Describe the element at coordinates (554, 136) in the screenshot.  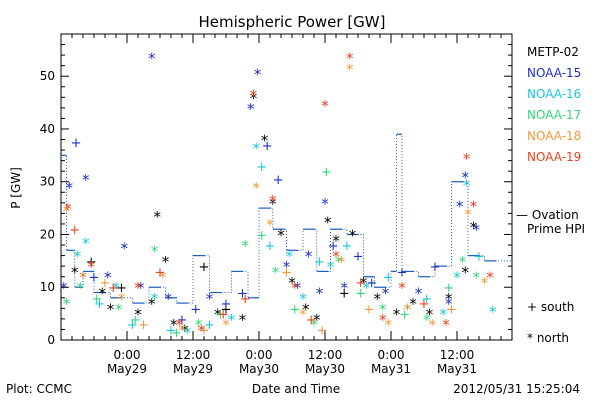
I see `legend-entry: NOAA-18` at that location.